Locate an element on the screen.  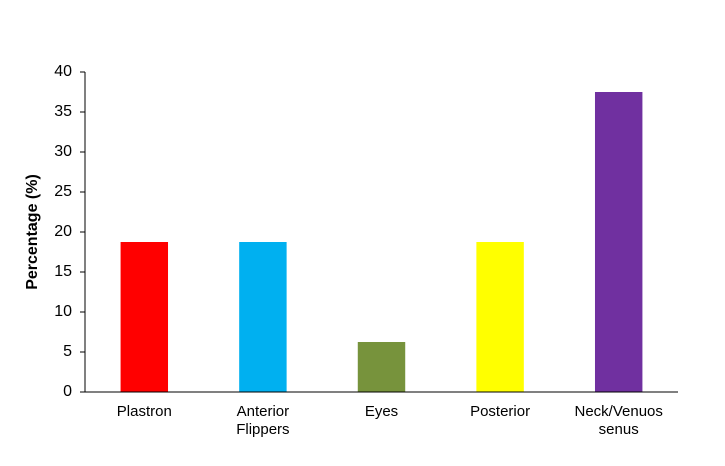
x-tick-label: Posterior is located at coordinates (500, 411).